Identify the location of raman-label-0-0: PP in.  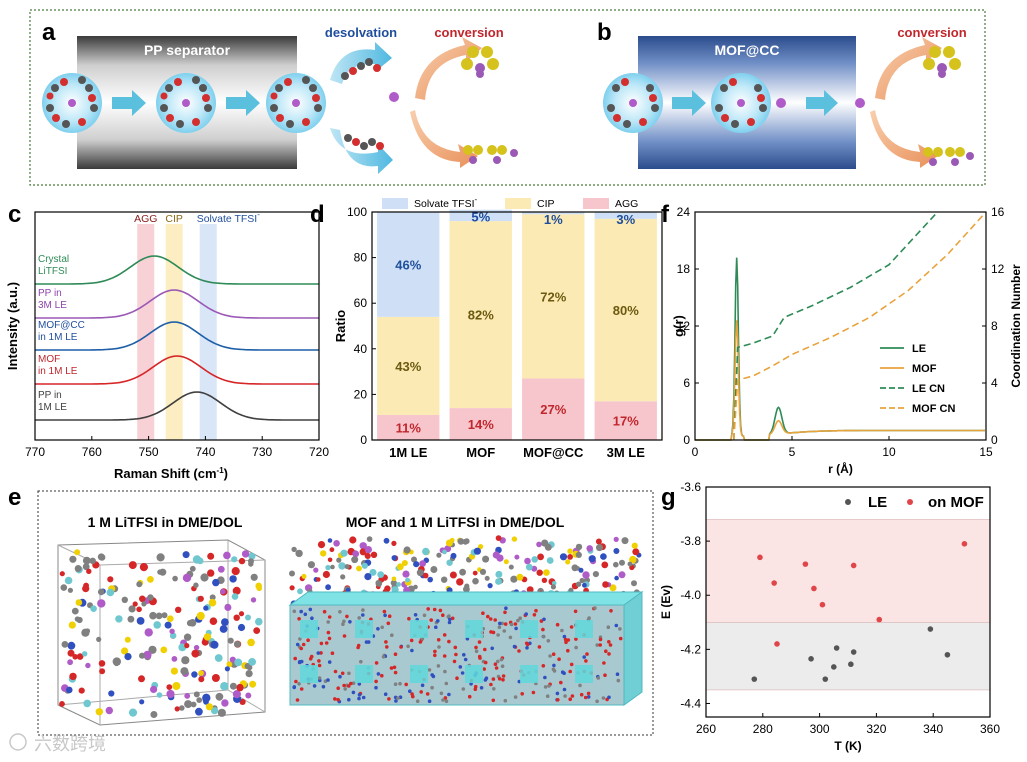
(50, 395).